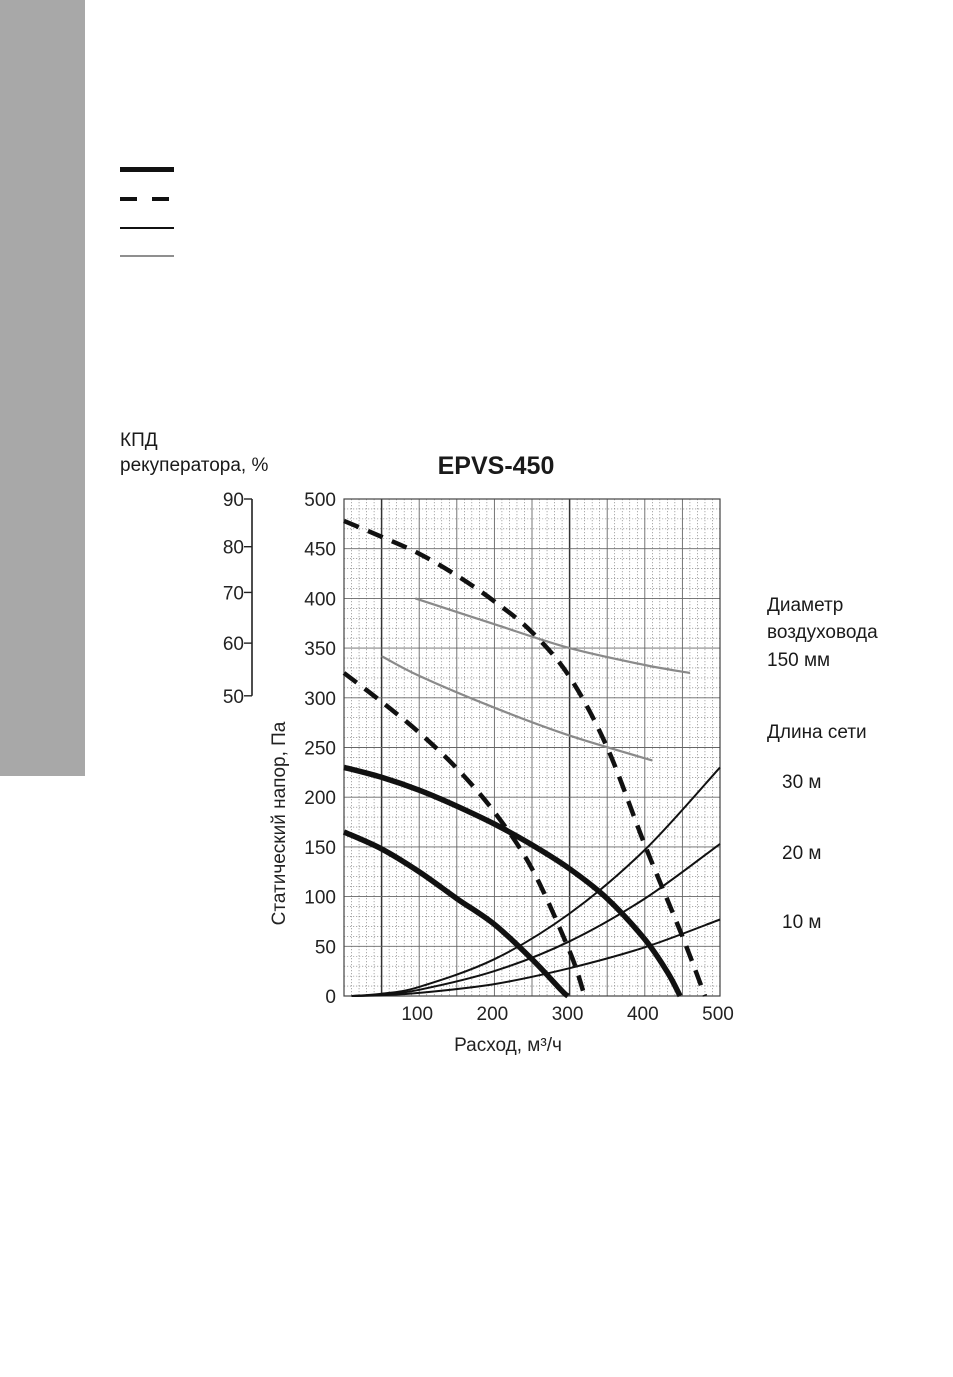  Describe the element at coordinates (536, 957) in the screenshot. I see `series-solid-thin-line` at that location.